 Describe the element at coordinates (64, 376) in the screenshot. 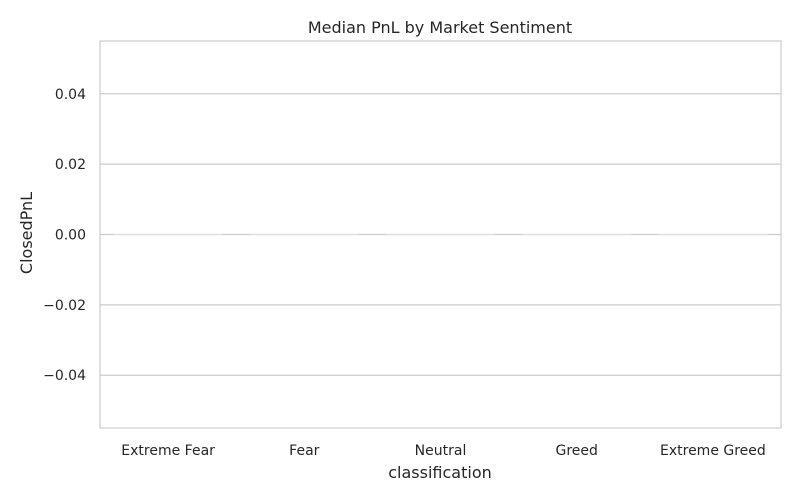

I see `y-tick-label: −0.04` at that location.